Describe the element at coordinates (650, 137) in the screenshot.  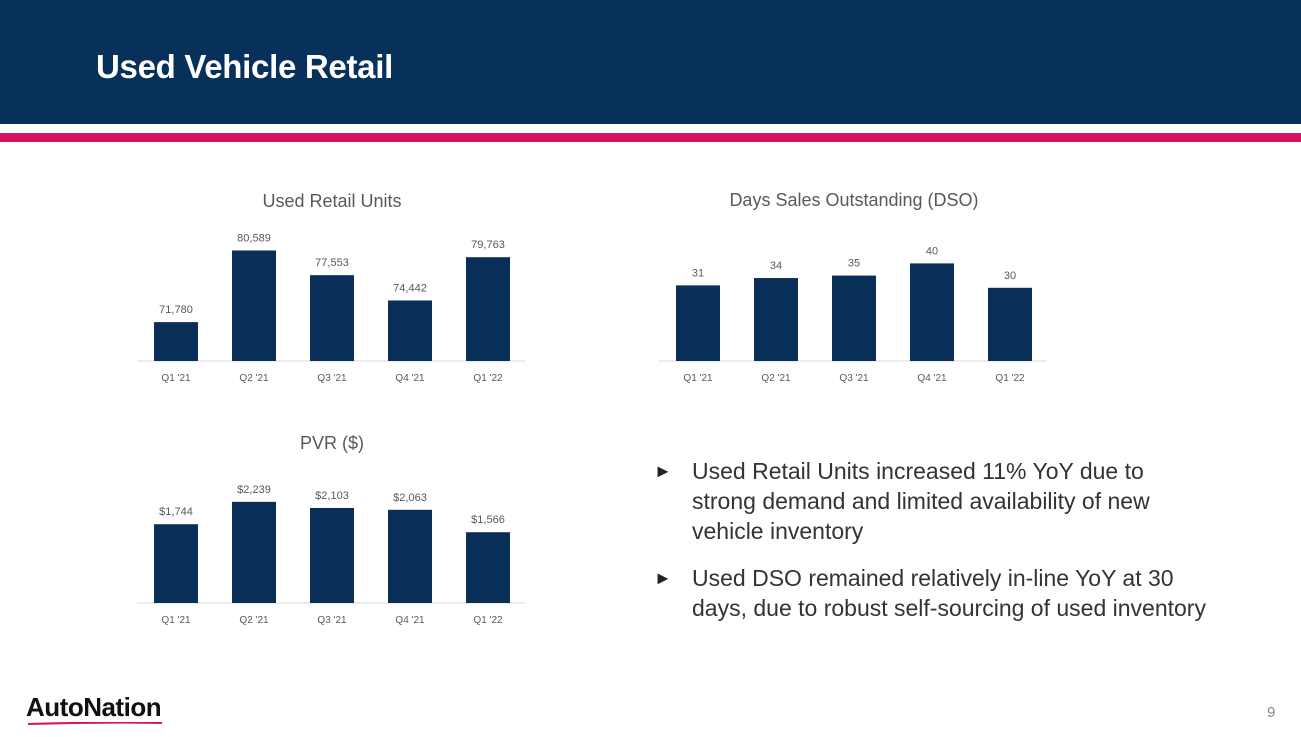
I see `accent-divider` at that location.